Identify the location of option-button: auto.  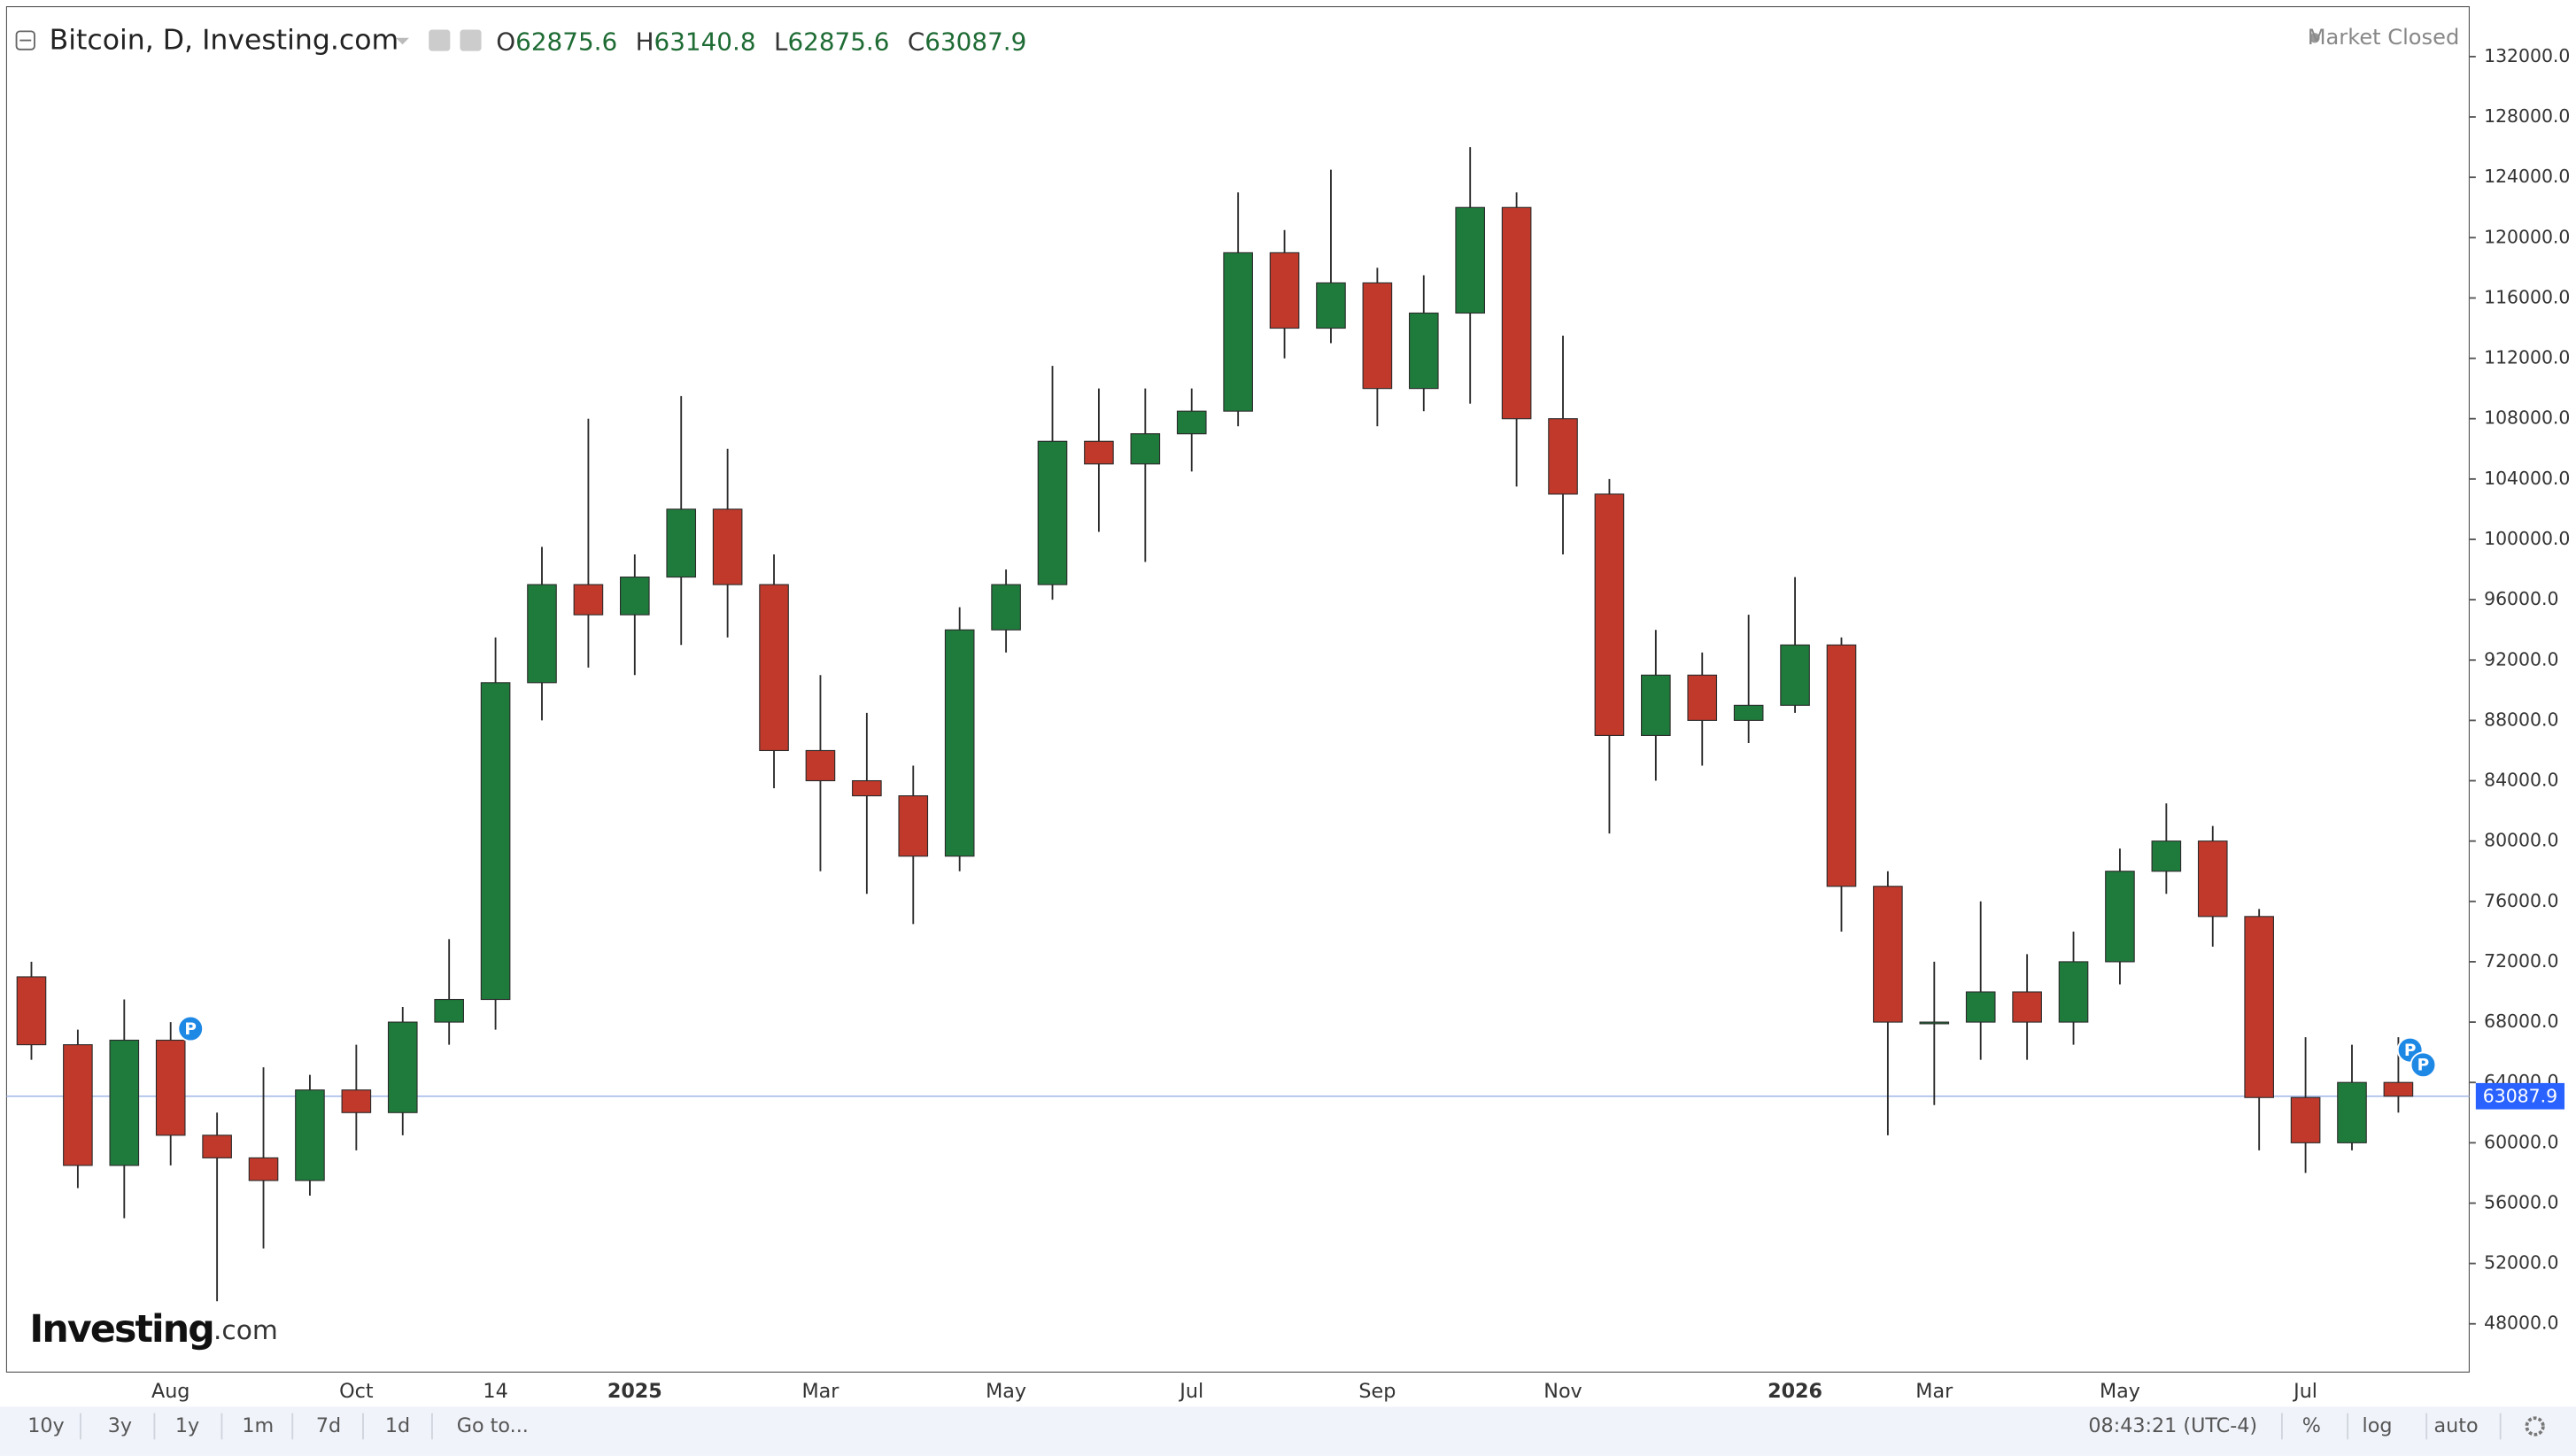
(2456, 1425).